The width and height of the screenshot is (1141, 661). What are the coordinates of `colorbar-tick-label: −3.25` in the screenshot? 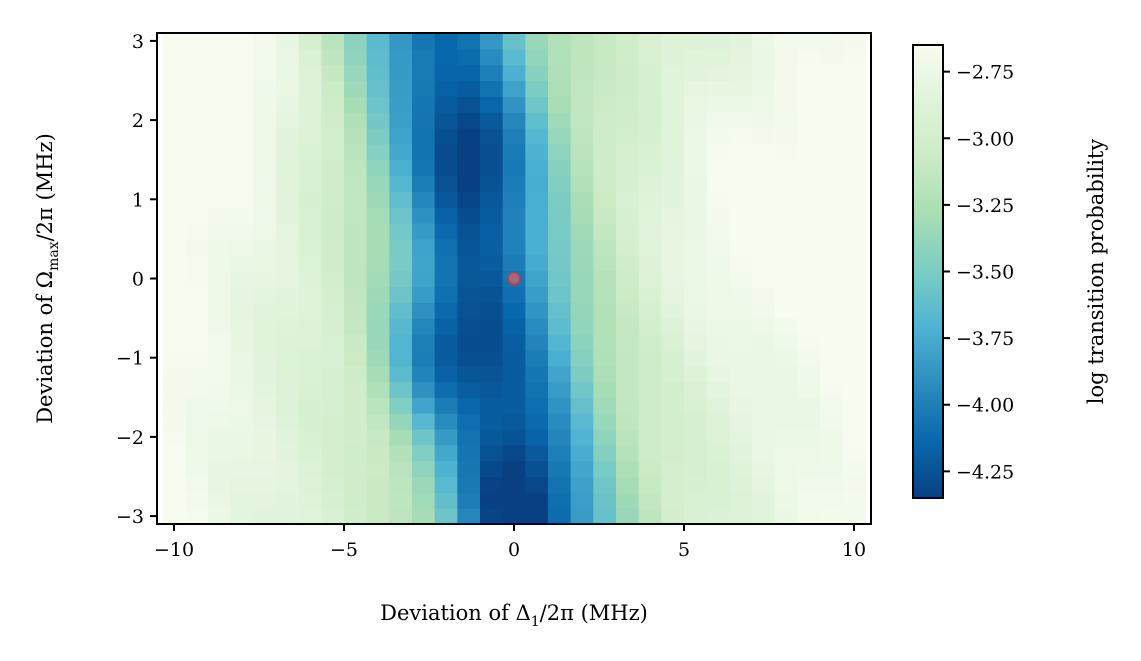 It's located at (985, 206).